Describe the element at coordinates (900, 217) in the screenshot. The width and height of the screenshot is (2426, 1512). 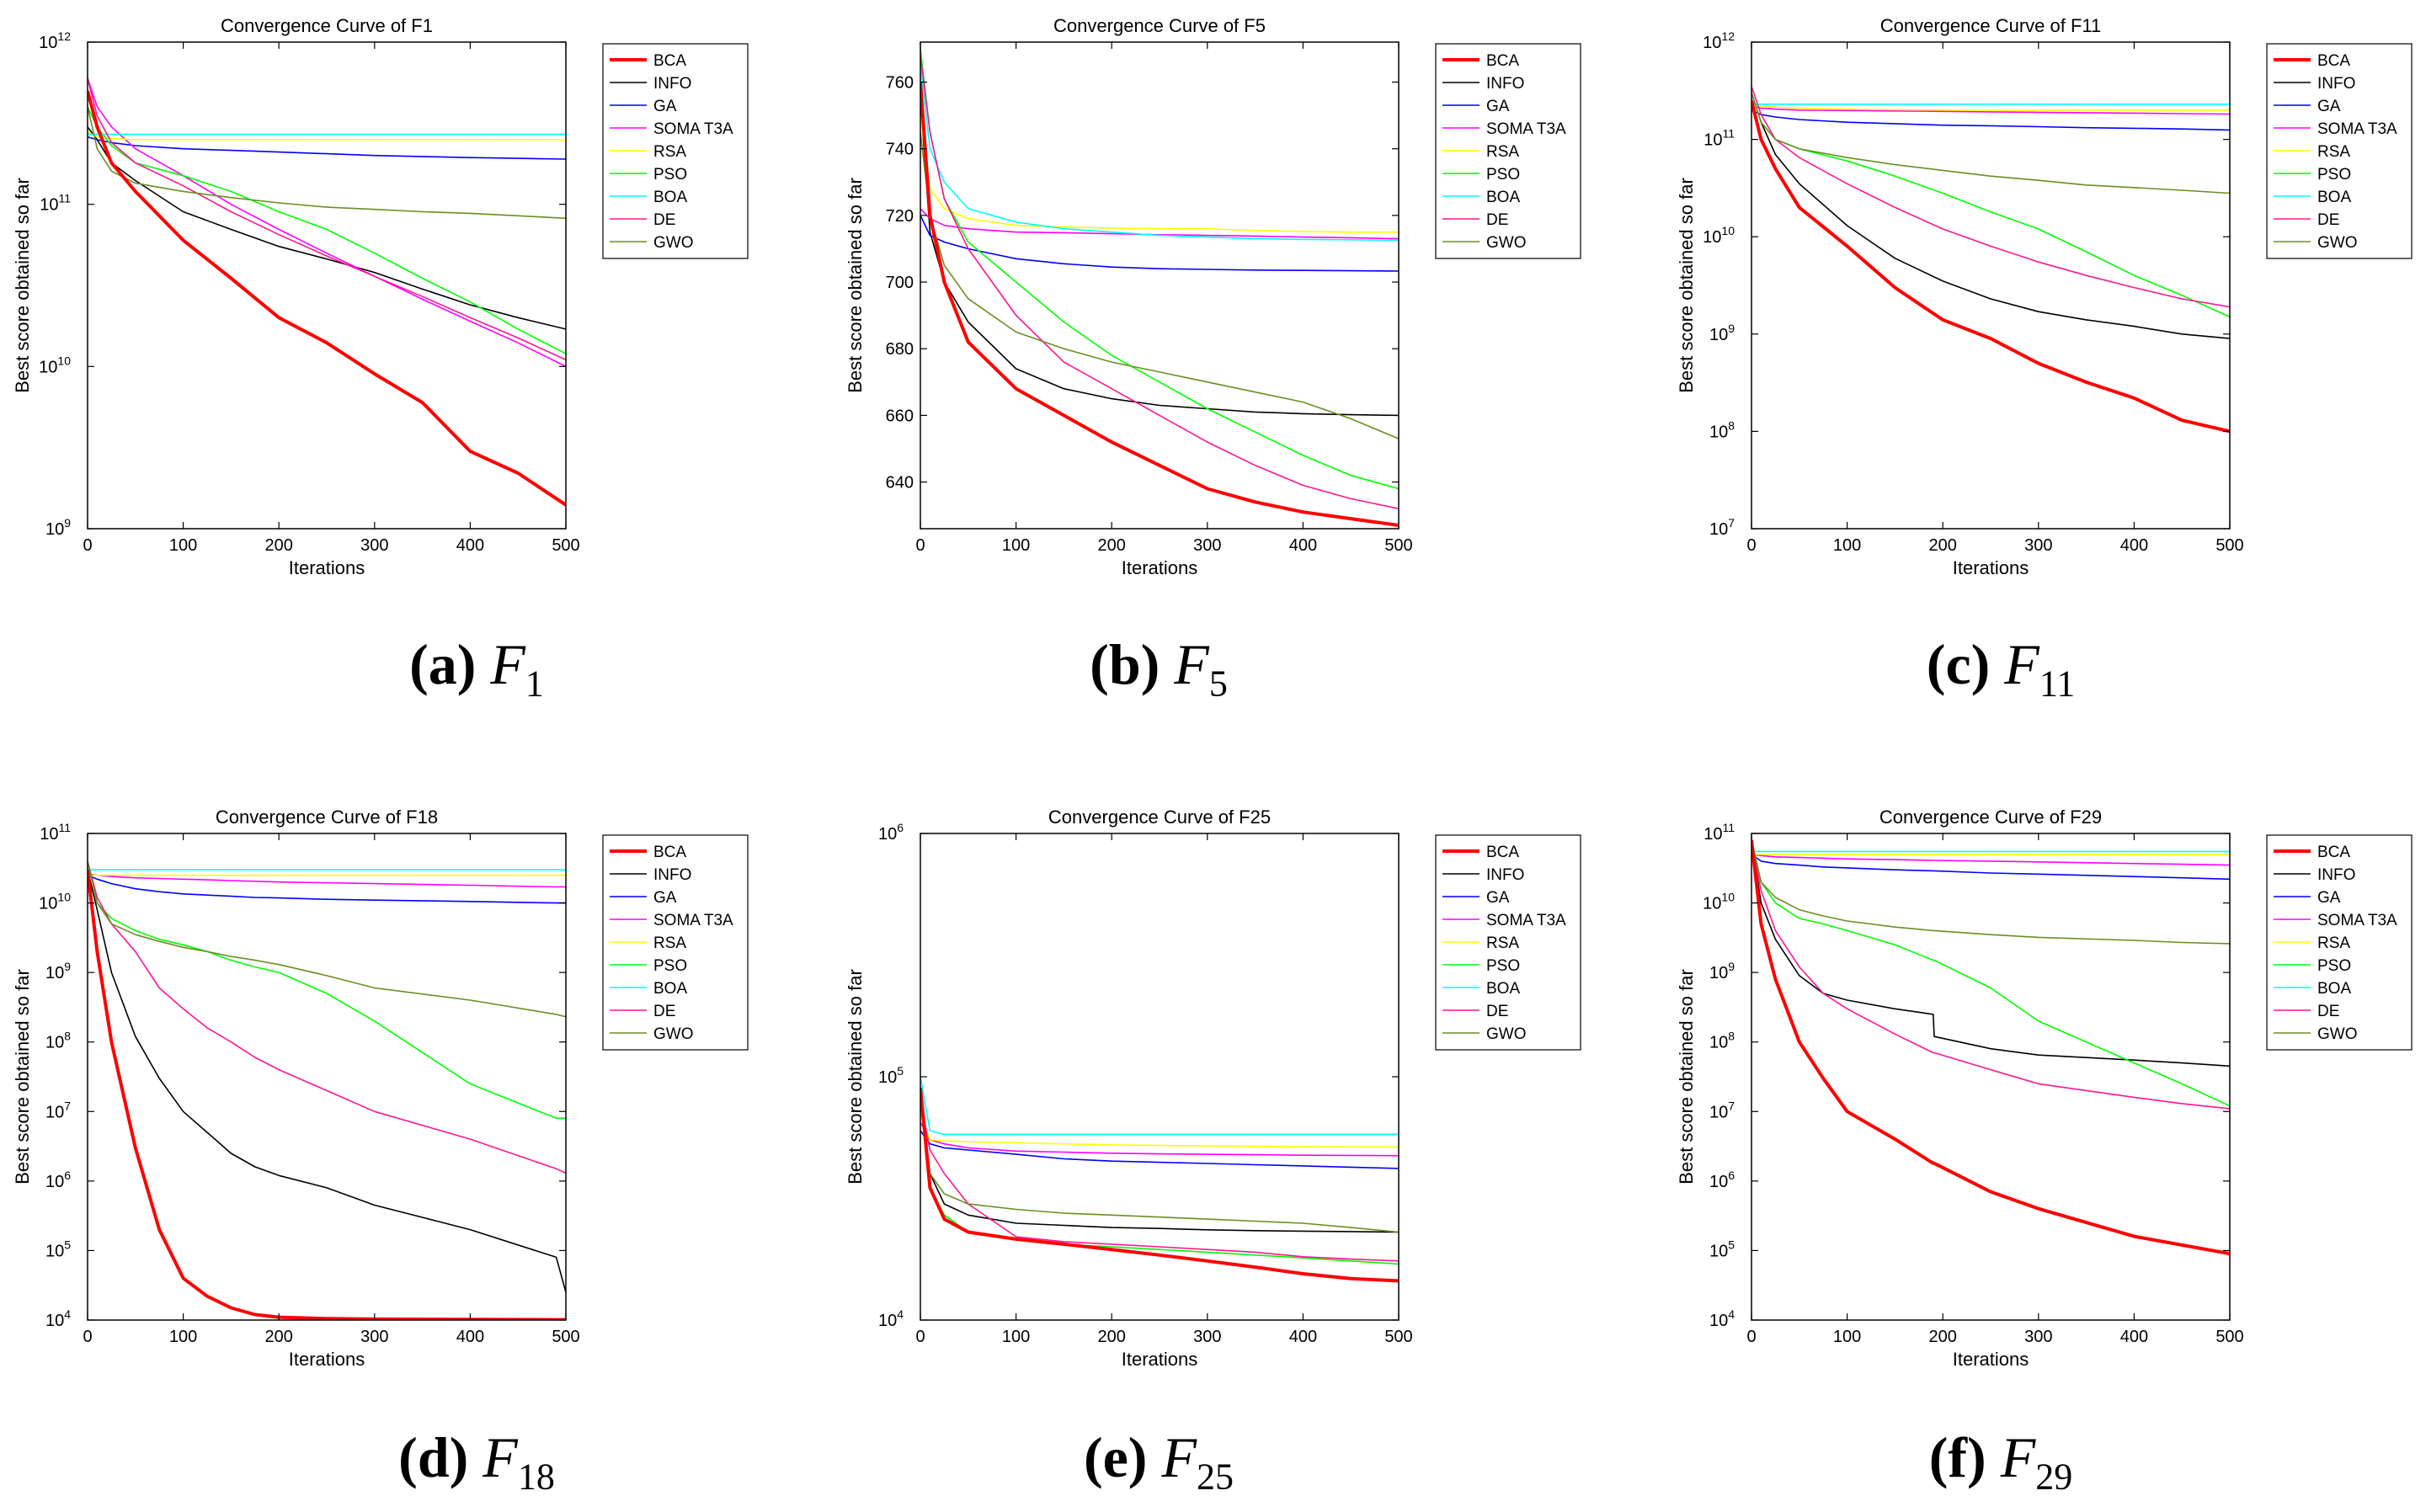
I see `y-tick-label: 720` at that location.